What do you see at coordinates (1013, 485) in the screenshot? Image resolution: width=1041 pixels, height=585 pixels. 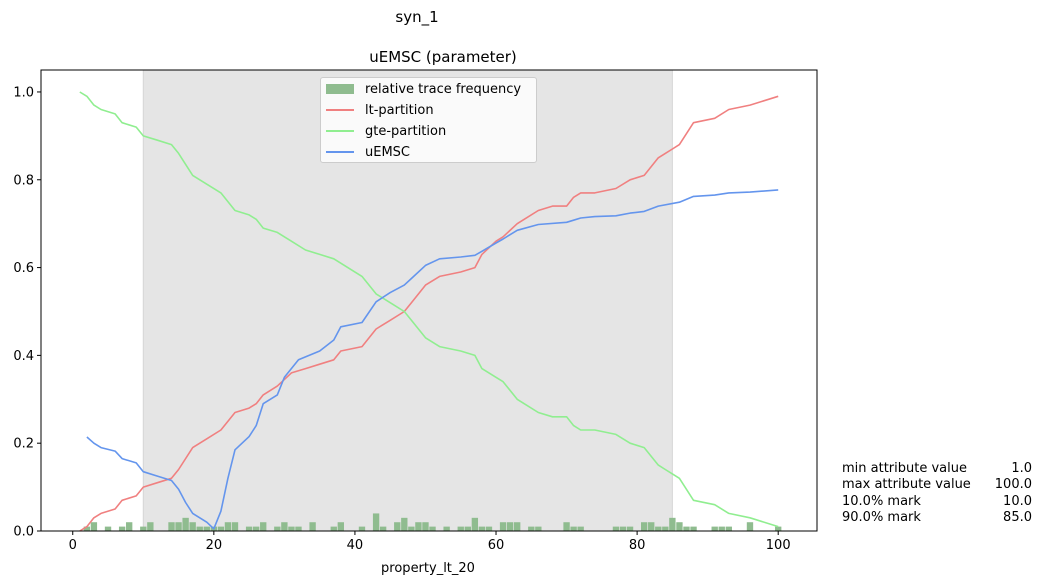 I see `stat-value: 100.0` at bounding box center [1013, 485].